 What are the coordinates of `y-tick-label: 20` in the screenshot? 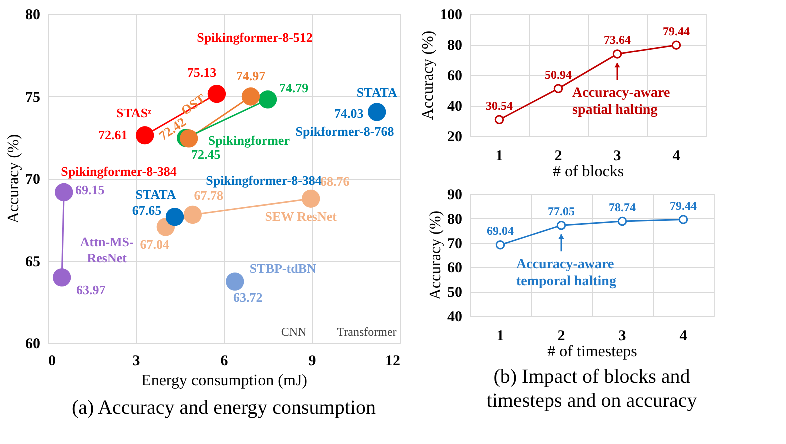 It's located at (455, 138).